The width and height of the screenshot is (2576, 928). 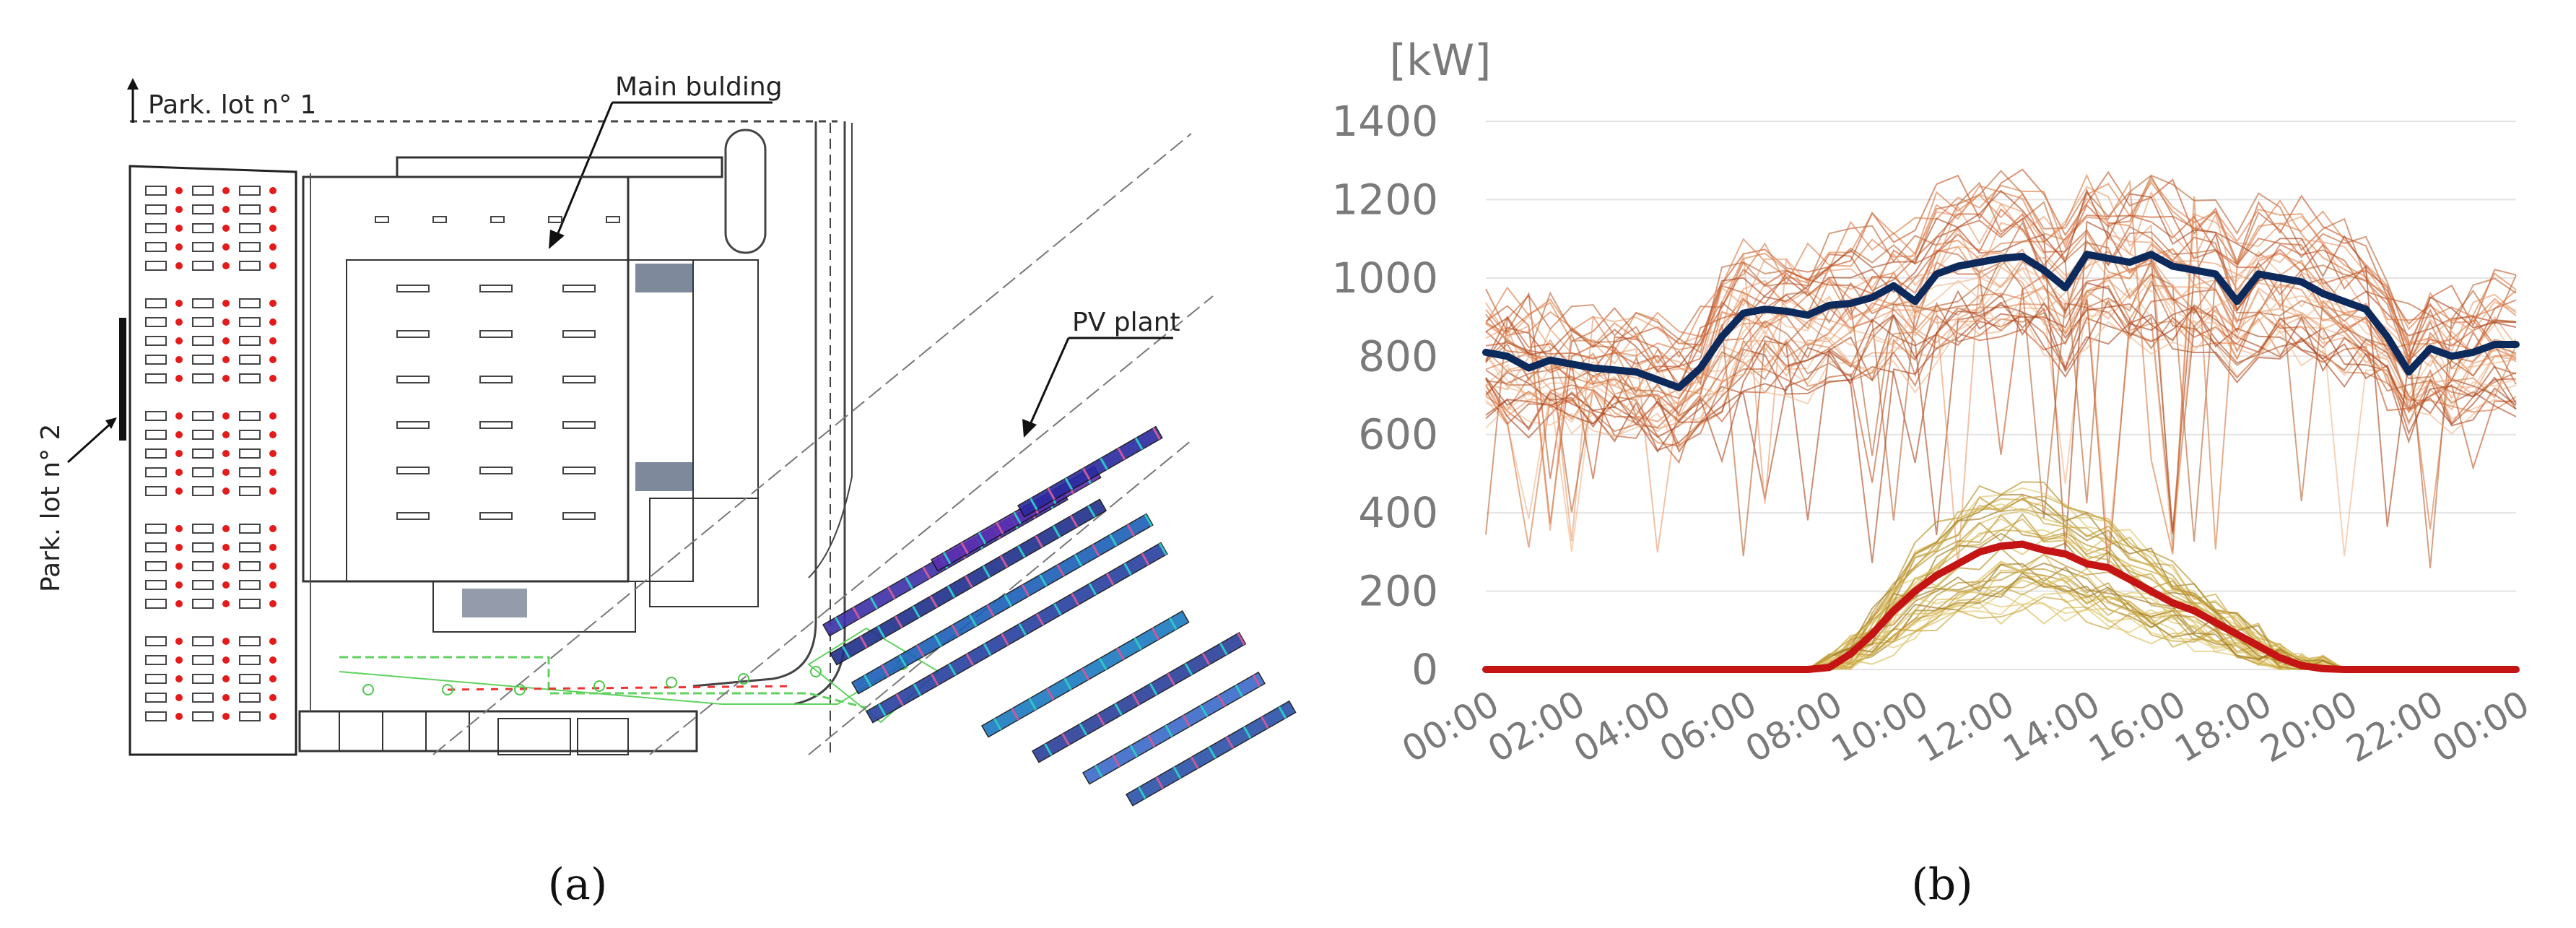 I want to click on parking-stalls, so click(x=211, y=453).